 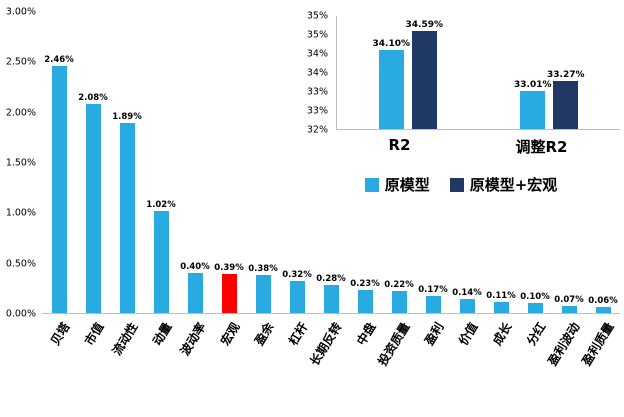 What do you see at coordinates (395, 366) in the screenshot?
I see `x-slot: 投资质量` at bounding box center [395, 366].